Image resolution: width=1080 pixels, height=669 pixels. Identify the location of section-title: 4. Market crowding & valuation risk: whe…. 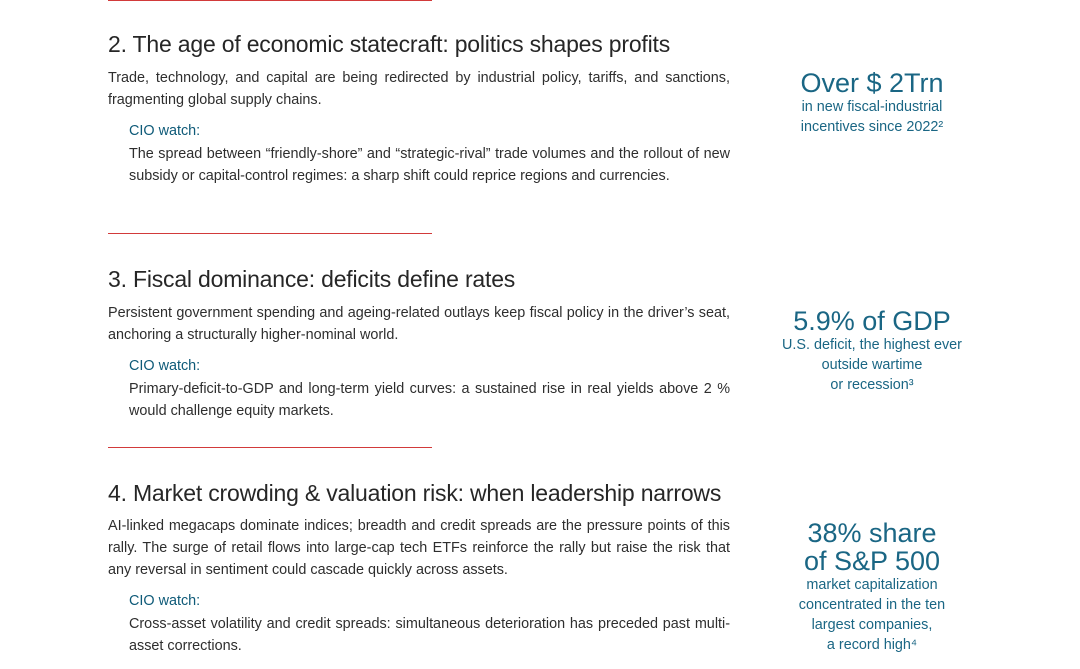
(415, 493).